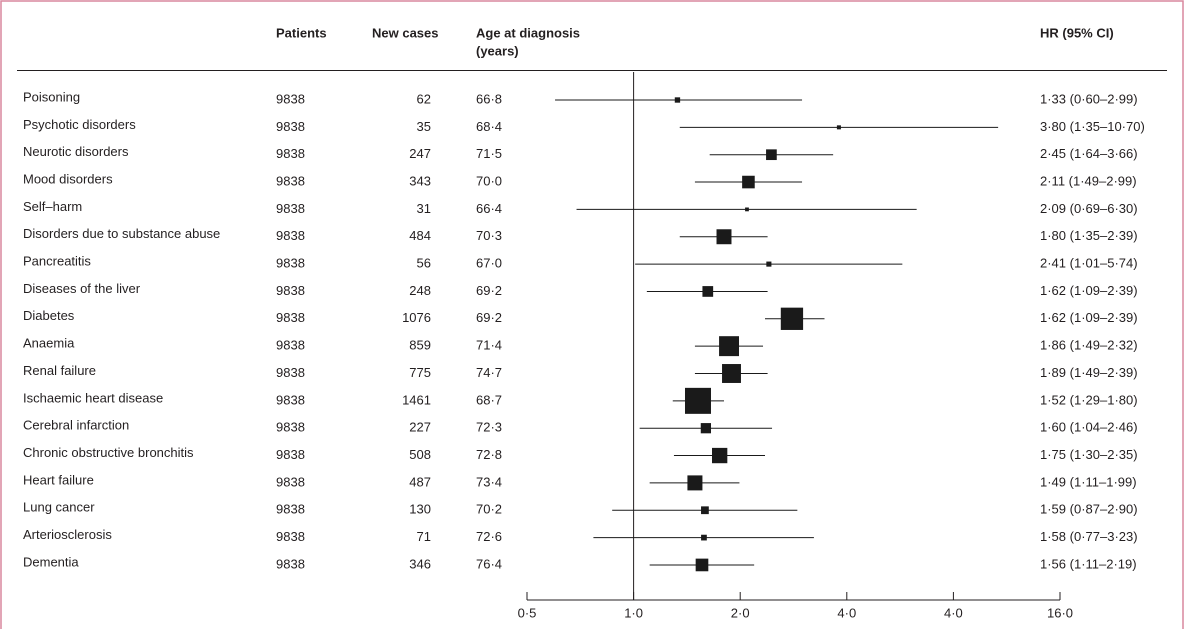 The image size is (1184, 629). What do you see at coordinates (489, 153) in the screenshot?
I see `age: 71·5` at bounding box center [489, 153].